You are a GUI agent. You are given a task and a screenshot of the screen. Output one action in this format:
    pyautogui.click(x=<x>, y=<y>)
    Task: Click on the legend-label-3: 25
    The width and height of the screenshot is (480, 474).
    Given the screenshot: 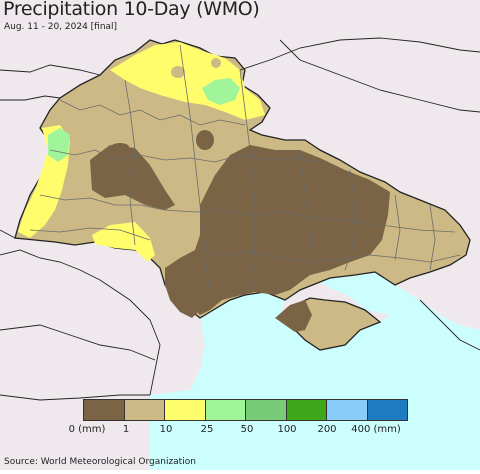 What is the action you would take?
    pyautogui.click(x=207, y=429)
    